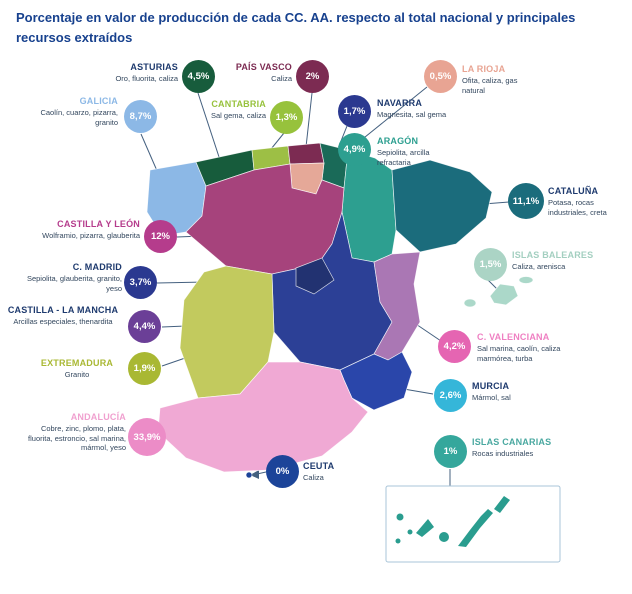 The height and width of the screenshot is (594, 632). What do you see at coordinates (526, 280) in the screenshot?
I see `menorca-island` at bounding box center [526, 280].